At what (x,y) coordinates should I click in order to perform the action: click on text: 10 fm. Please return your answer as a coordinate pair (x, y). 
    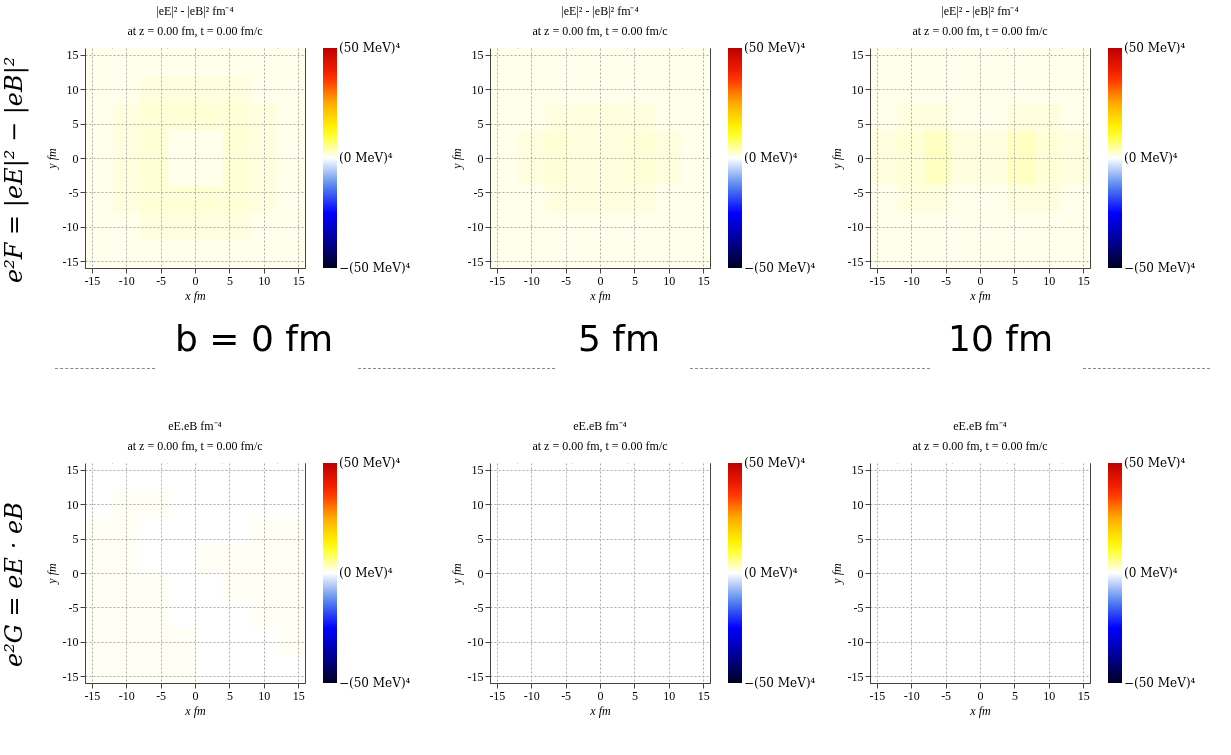
    Looking at the image, I should click on (1000, 338).